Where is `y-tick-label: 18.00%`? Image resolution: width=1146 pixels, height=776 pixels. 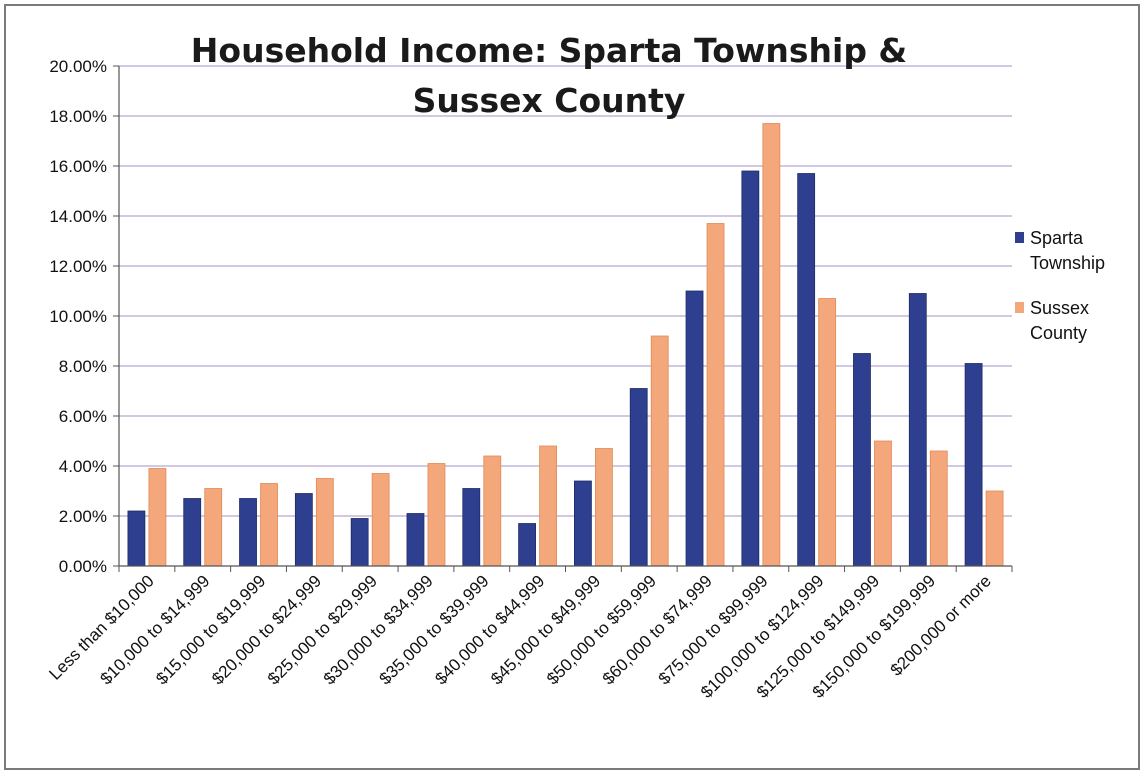
y-tick-label: 18.00% is located at coordinates (78, 116).